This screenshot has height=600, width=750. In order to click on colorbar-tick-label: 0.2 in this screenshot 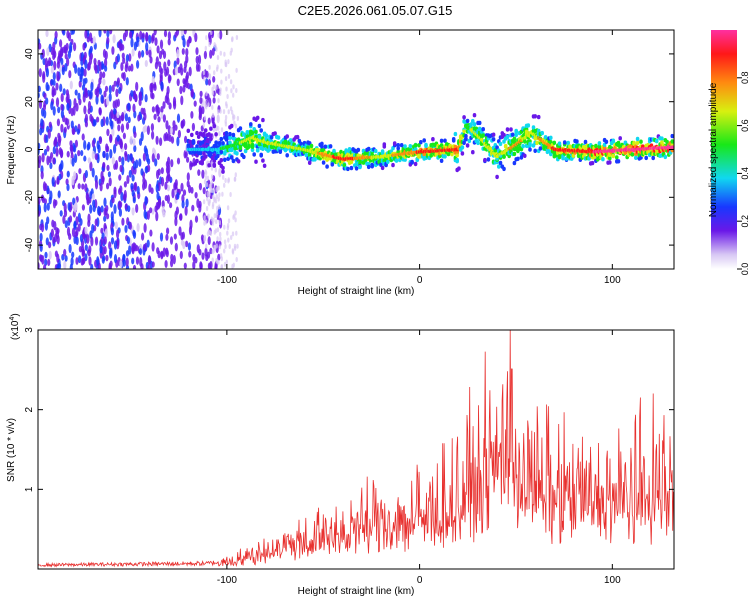, I will do `click(745, 221)`.